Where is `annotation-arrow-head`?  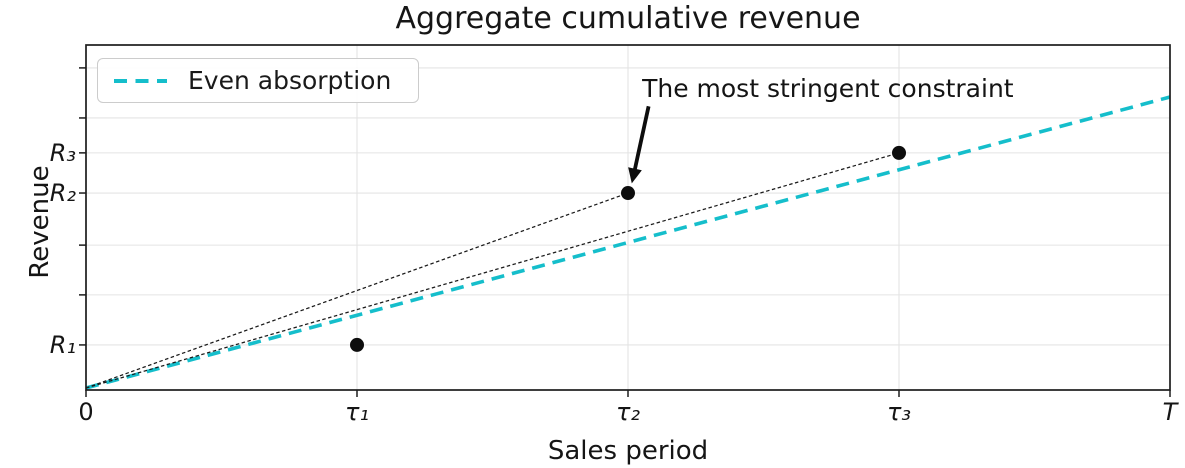
annotation-arrow-head is located at coordinates (635, 175).